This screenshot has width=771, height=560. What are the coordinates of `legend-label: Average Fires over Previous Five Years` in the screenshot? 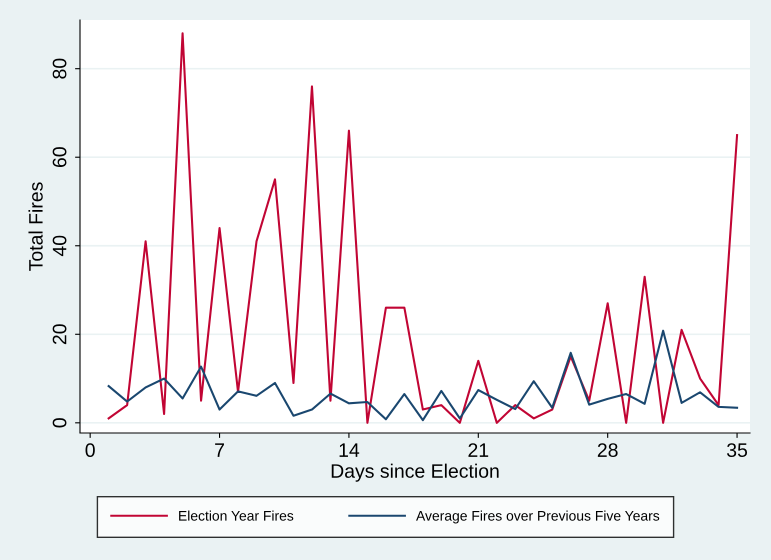 It's located at (538, 517).